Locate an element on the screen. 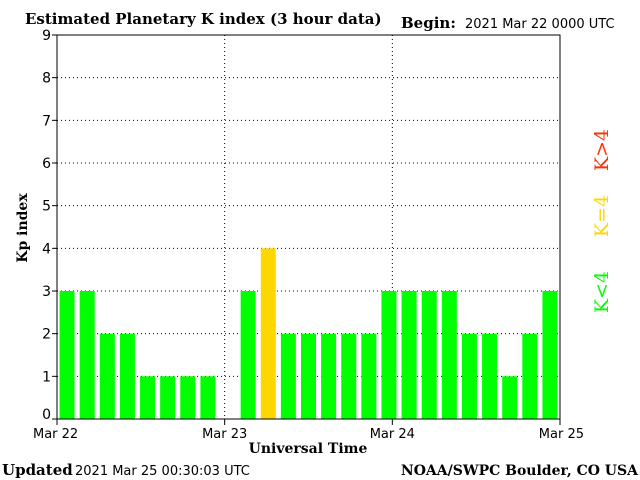  y-tick-label: 6 is located at coordinates (46, 164).